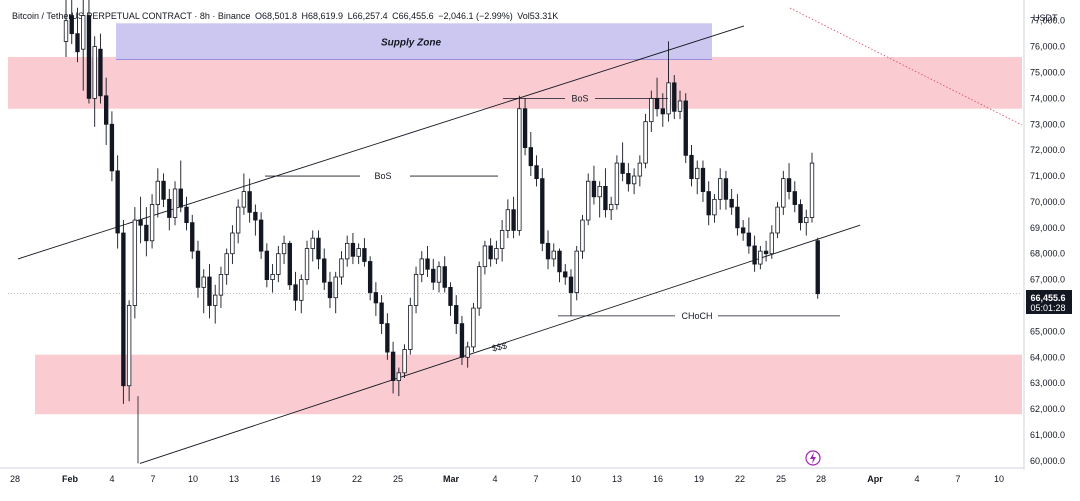 This screenshot has width=1080, height=501. I want to click on price-tick-label: 61,000.0, so click(1047, 435).